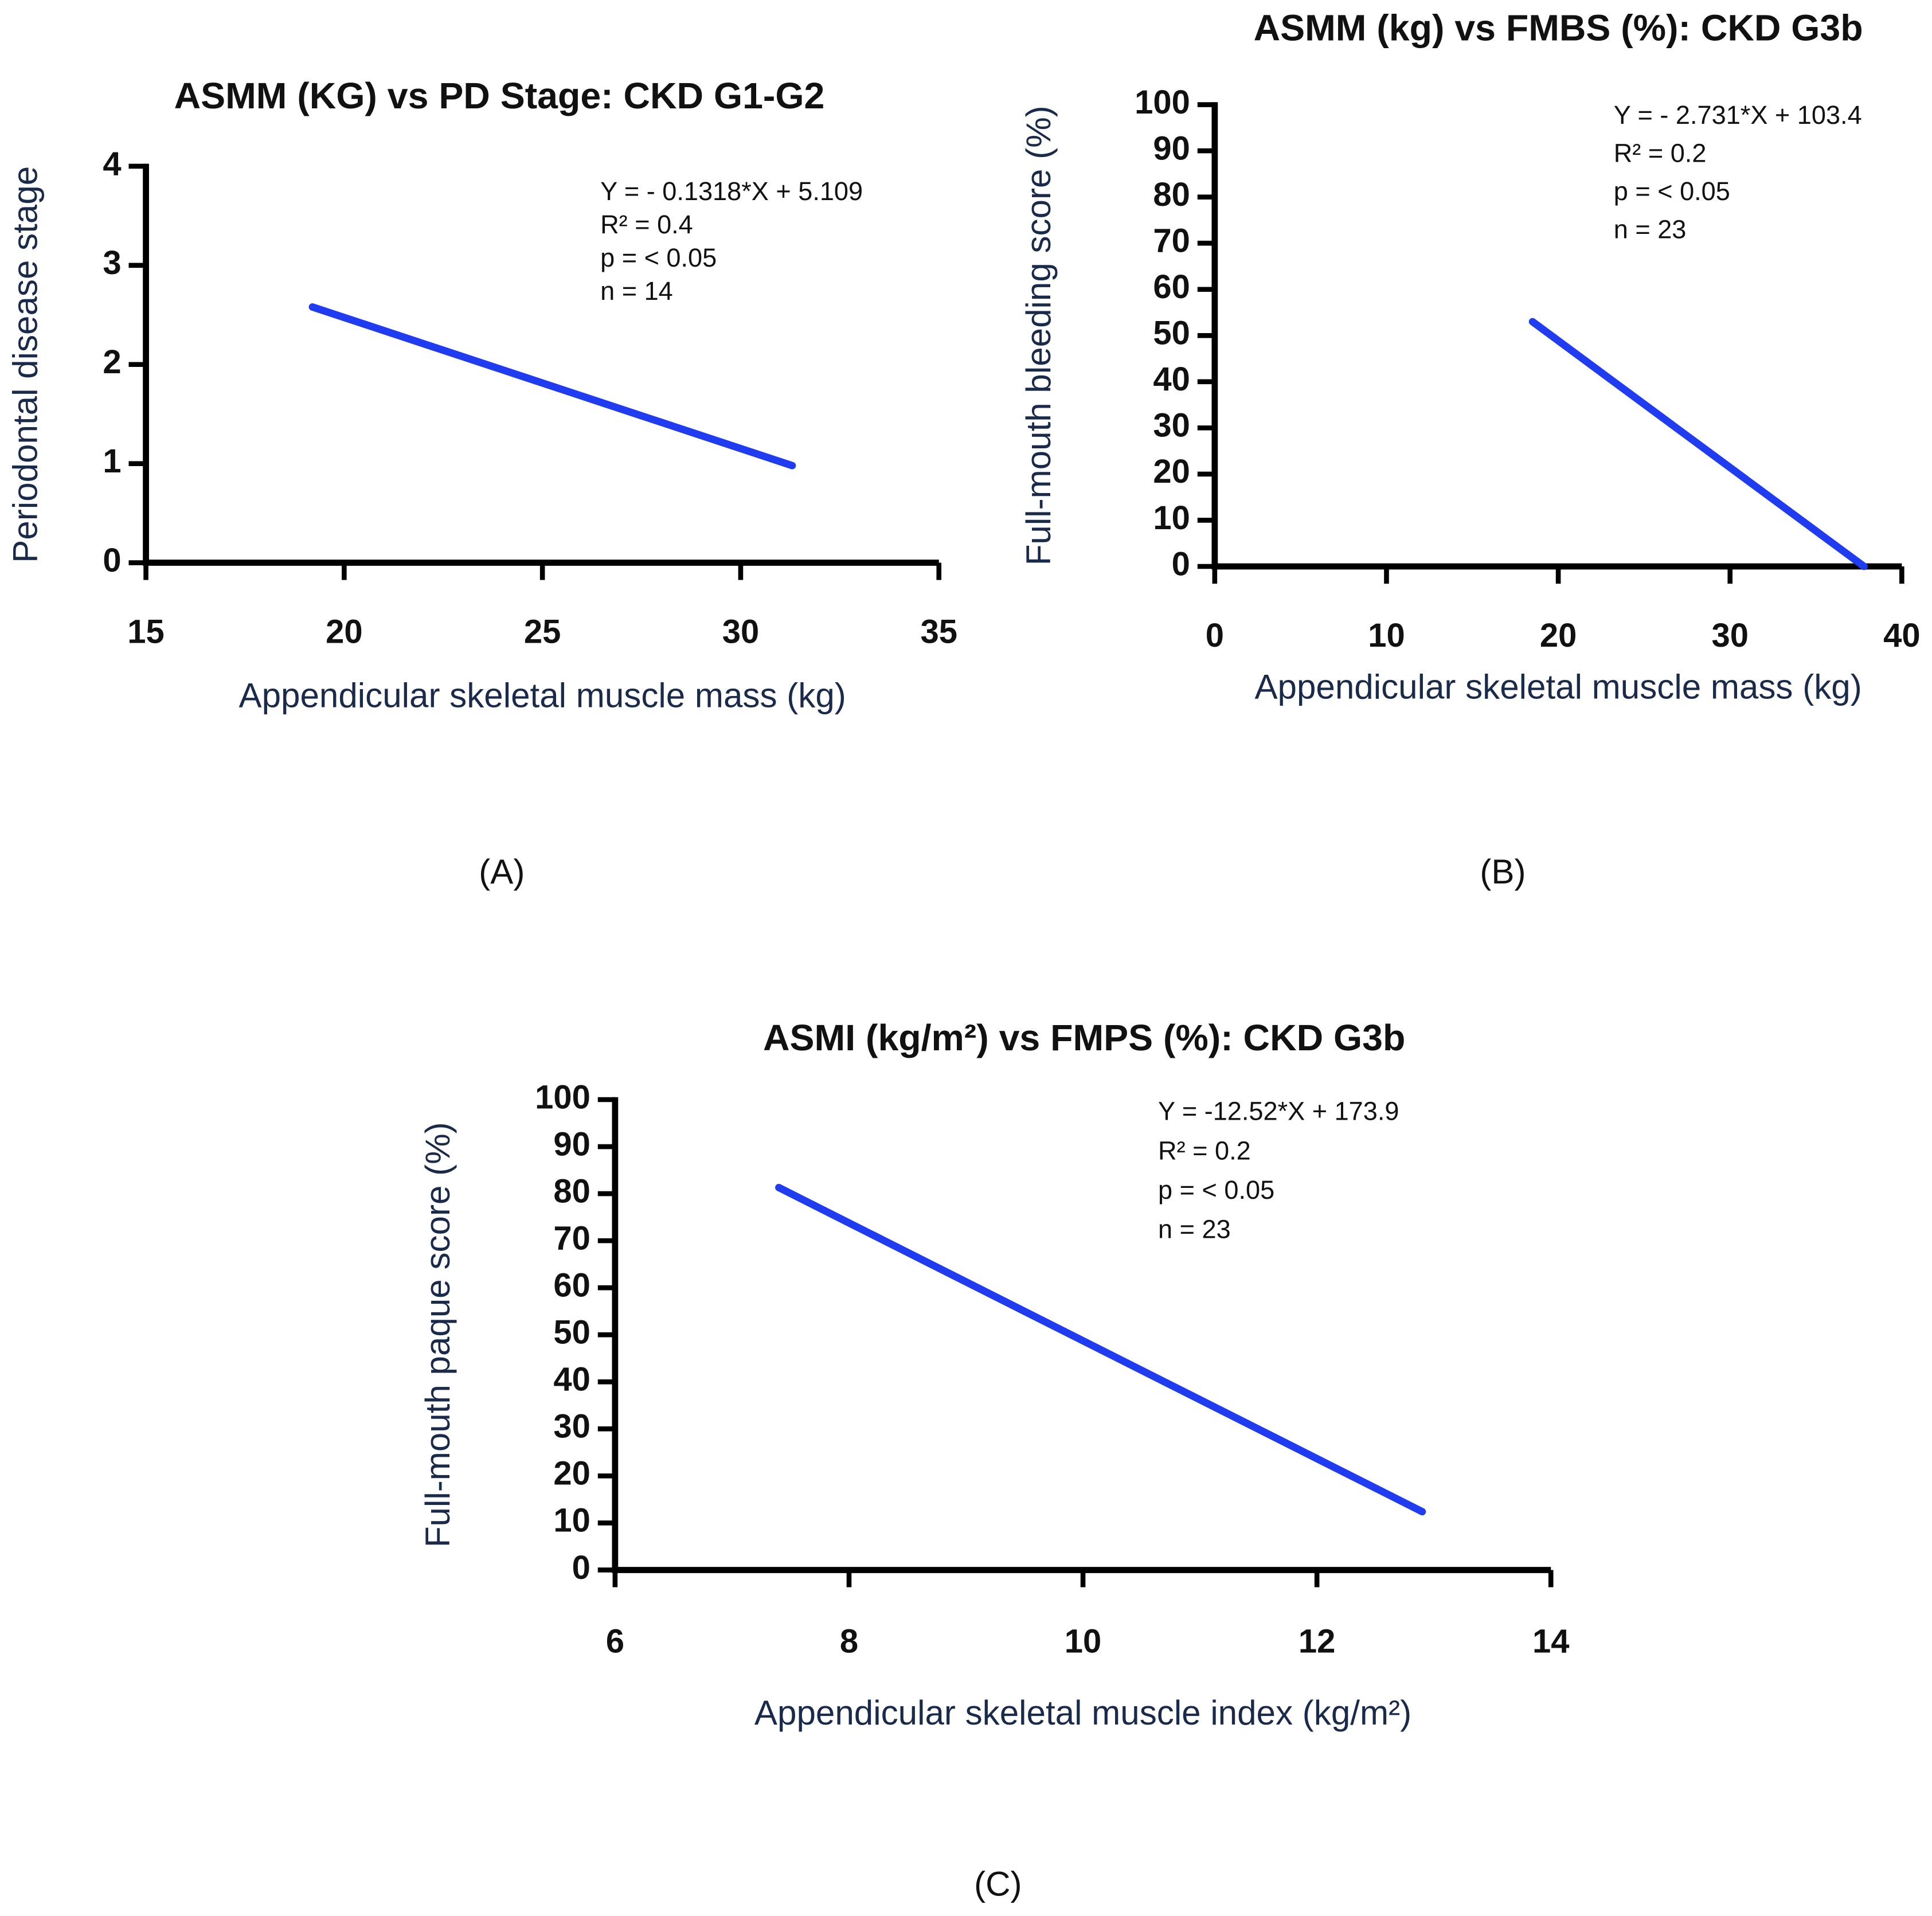 The height and width of the screenshot is (1916, 1932). Describe the element at coordinates (112, 263) in the screenshot. I see `y-tick-label: 3` at that location.